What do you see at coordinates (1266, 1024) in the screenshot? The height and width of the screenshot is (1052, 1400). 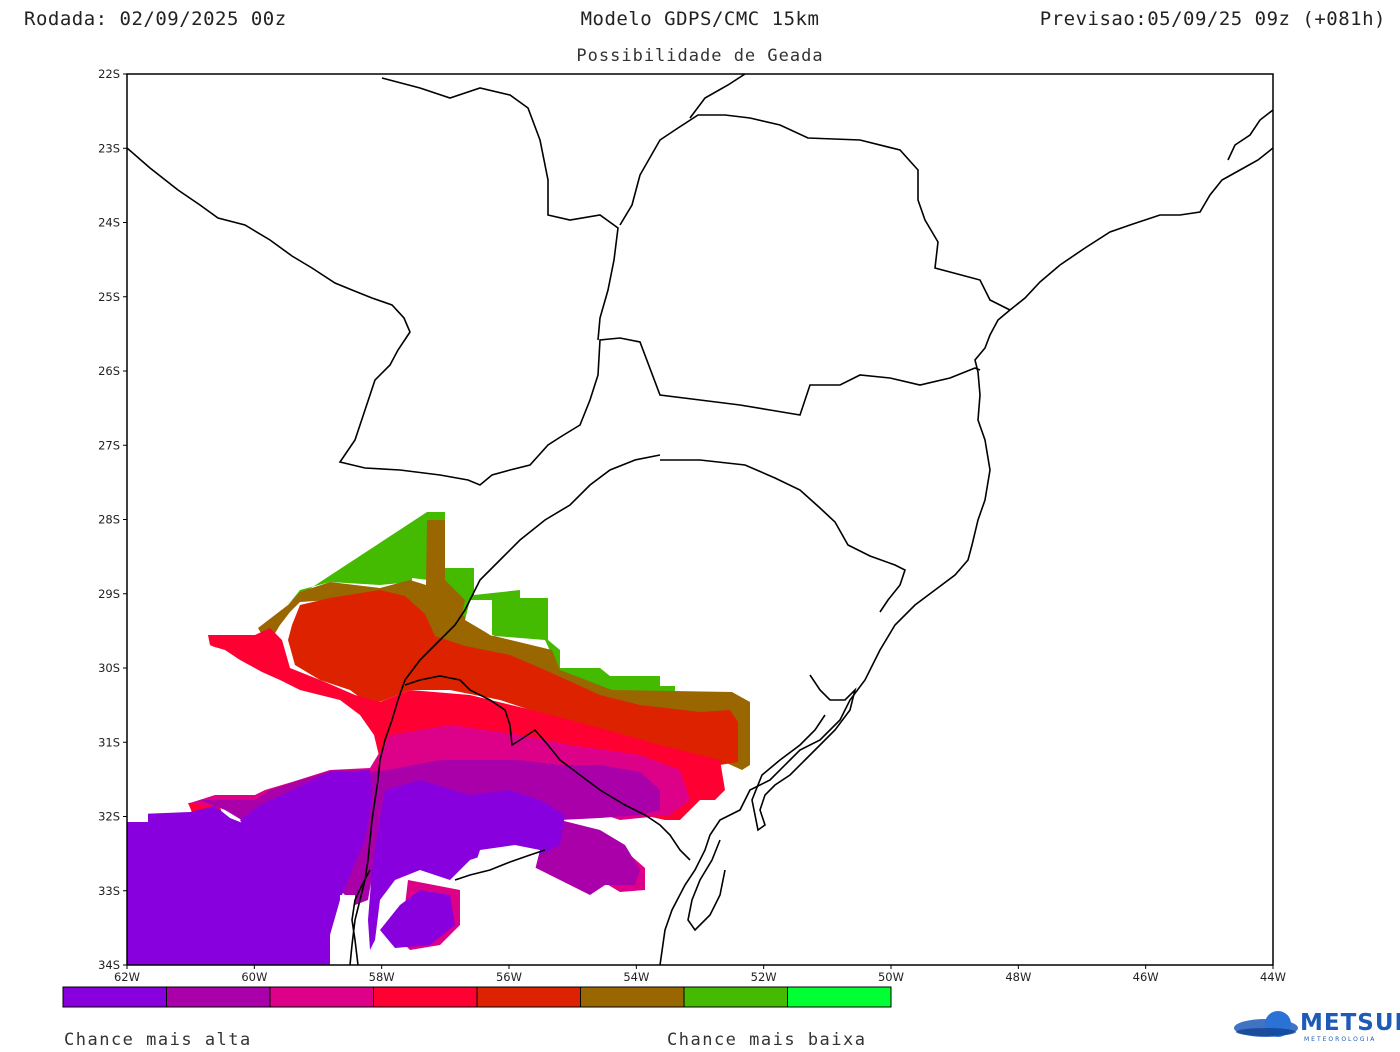 I see `metsul-logo-icon` at bounding box center [1266, 1024].